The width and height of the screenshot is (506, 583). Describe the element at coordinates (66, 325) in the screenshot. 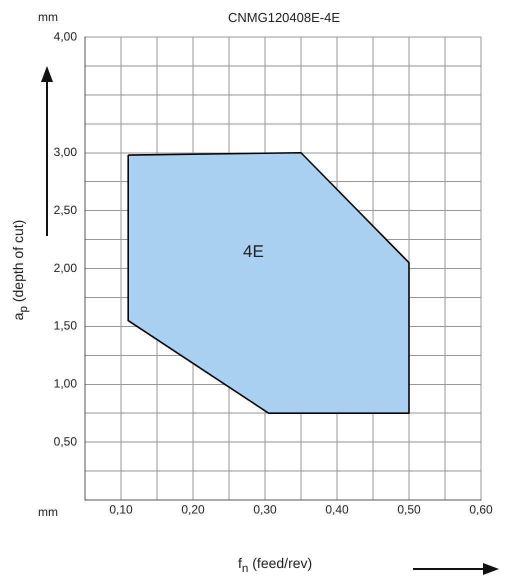

I see `y-tick-label: 1,50` at that location.